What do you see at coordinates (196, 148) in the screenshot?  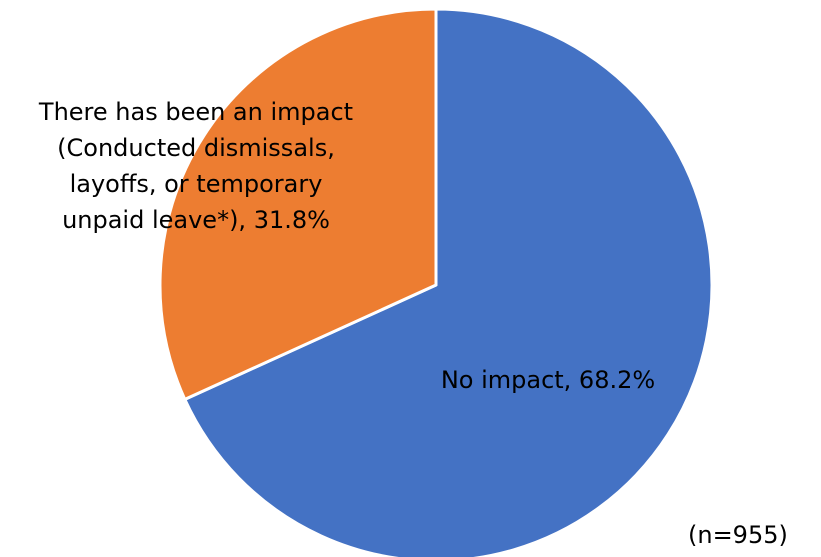 I see `slice-label-line: (Conducted dismissals,` at bounding box center [196, 148].